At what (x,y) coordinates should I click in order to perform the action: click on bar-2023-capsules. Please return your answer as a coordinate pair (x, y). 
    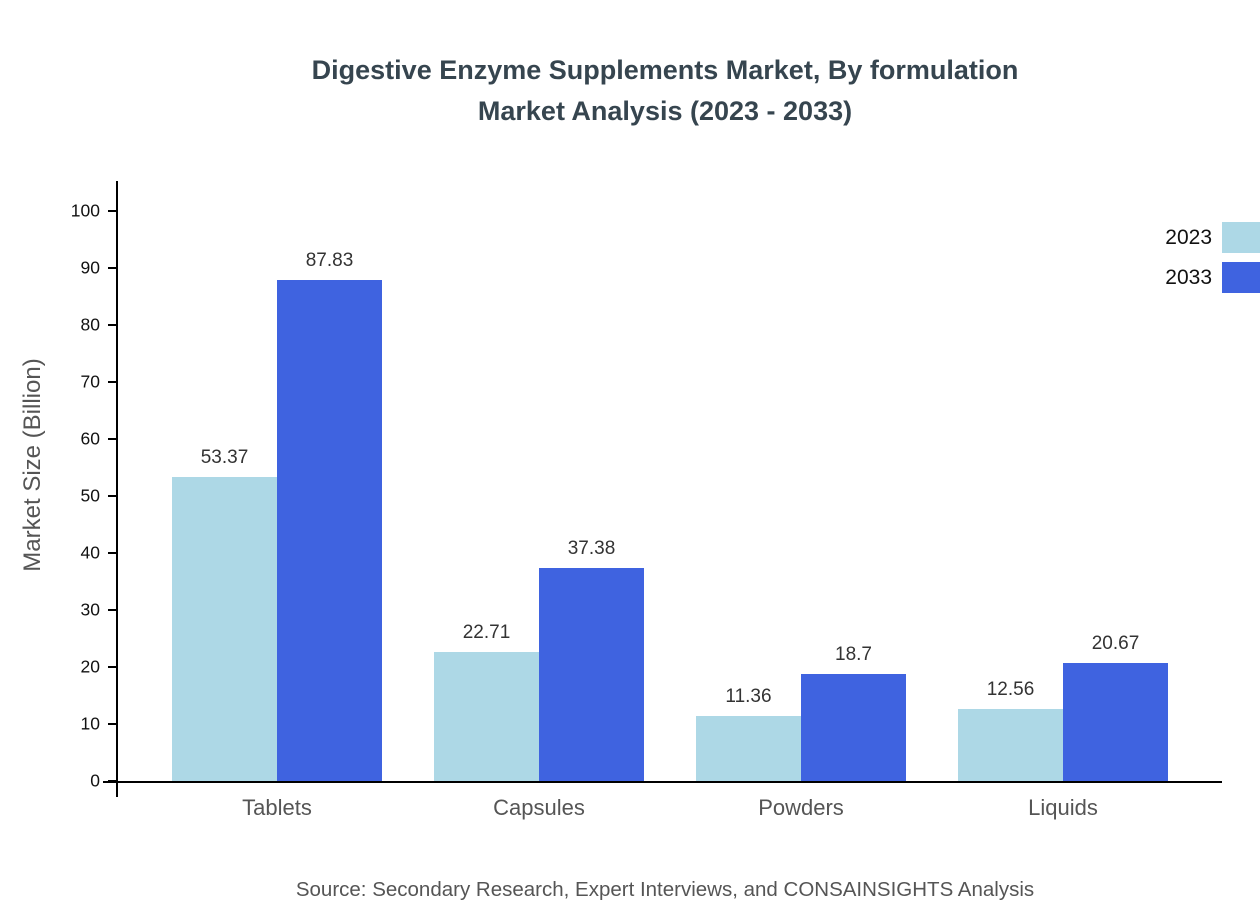
    Looking at the image, I should click on (486, 716).